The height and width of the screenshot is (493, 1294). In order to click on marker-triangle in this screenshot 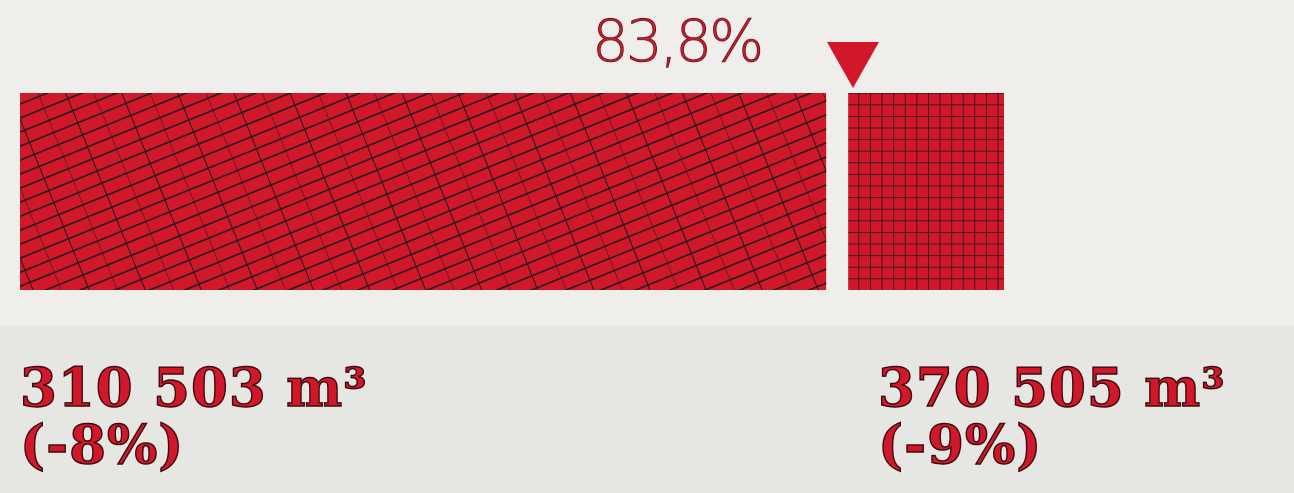, I will do `click(853, 65)`.